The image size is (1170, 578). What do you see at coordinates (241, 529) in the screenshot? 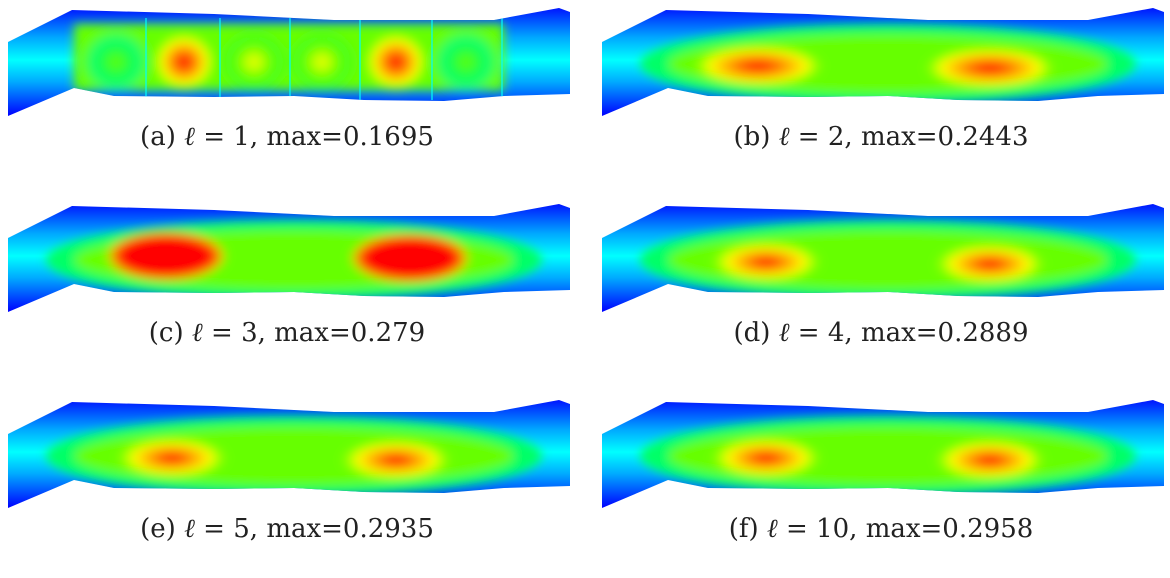
I see `ell-value: 5` at bounding box center [241, 529].